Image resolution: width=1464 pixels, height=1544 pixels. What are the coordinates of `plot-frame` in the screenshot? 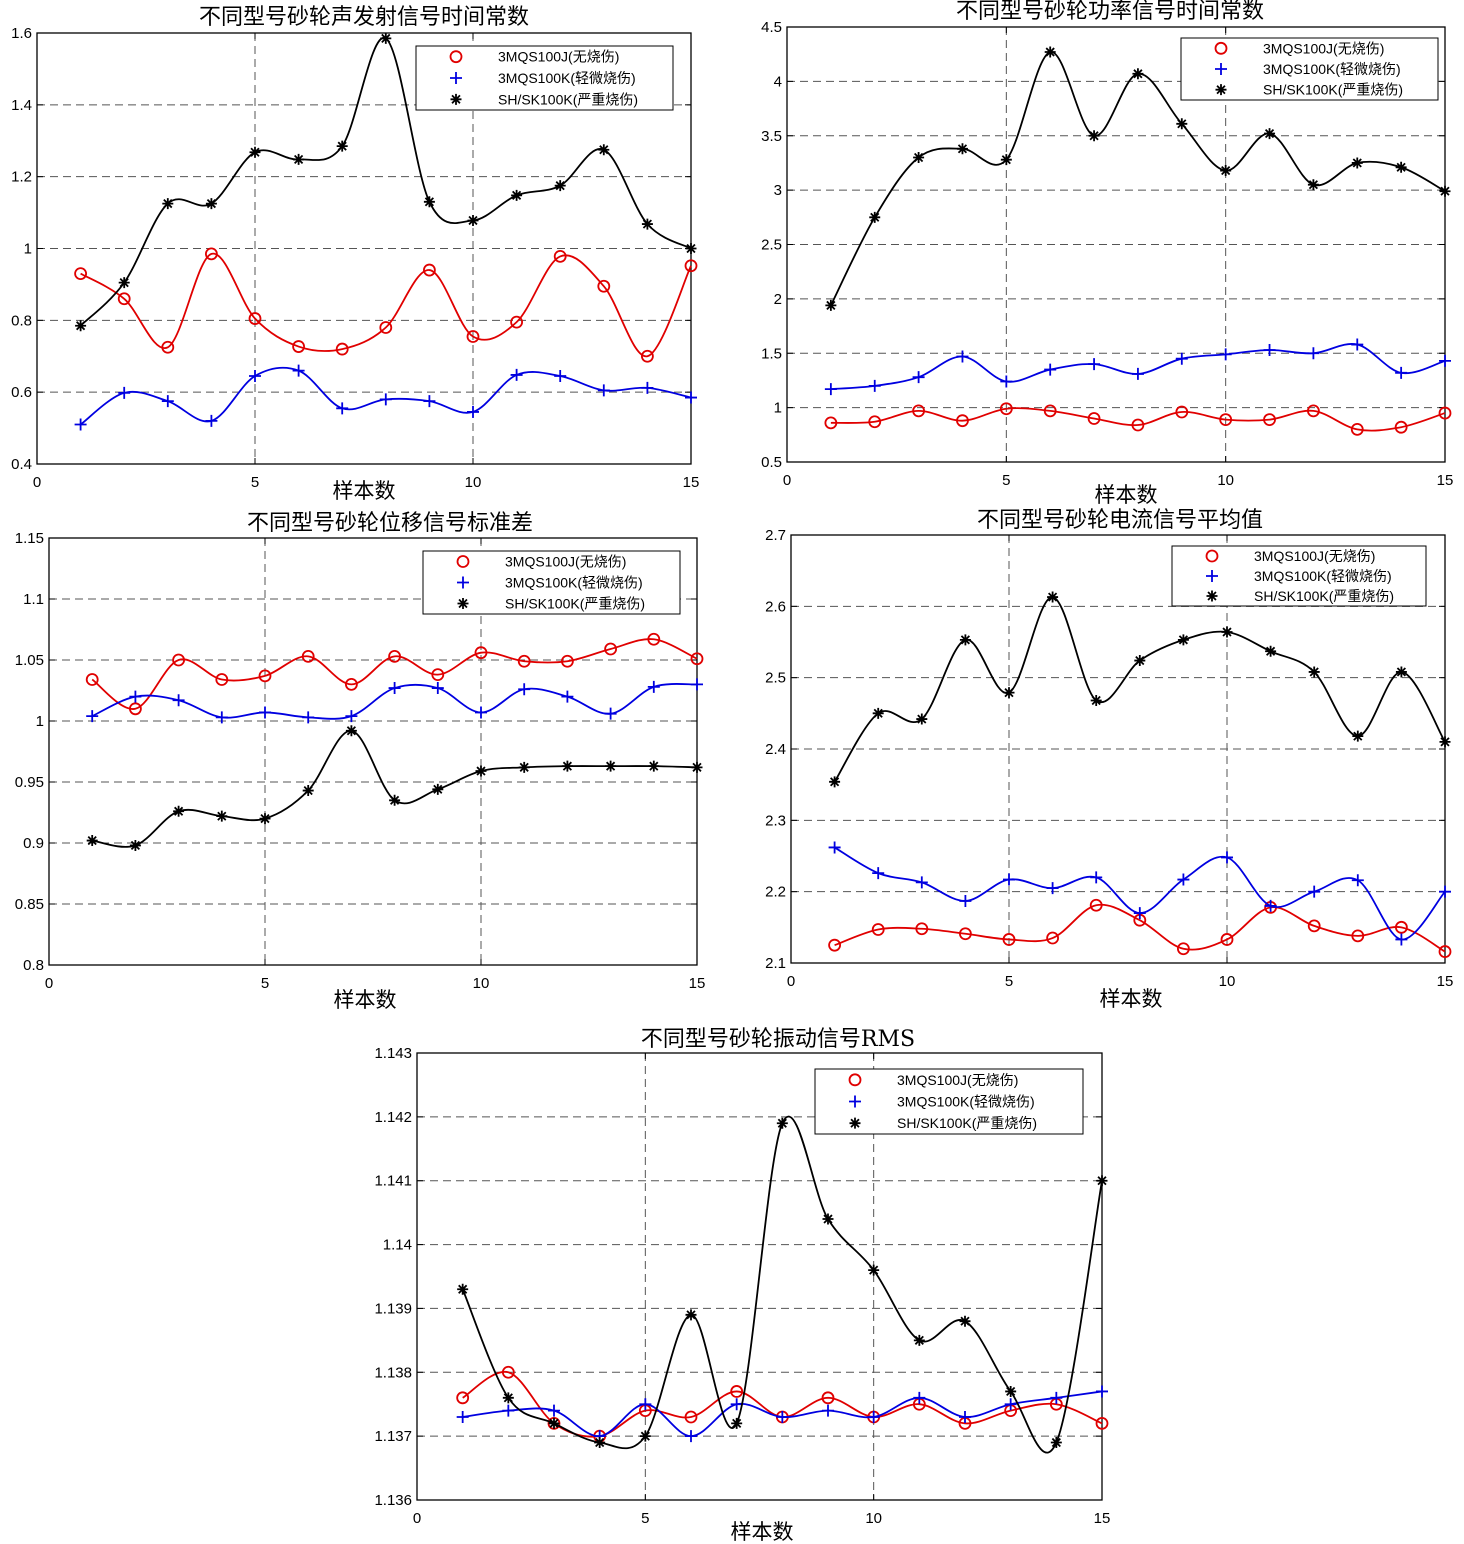 It's located at (373, 751).